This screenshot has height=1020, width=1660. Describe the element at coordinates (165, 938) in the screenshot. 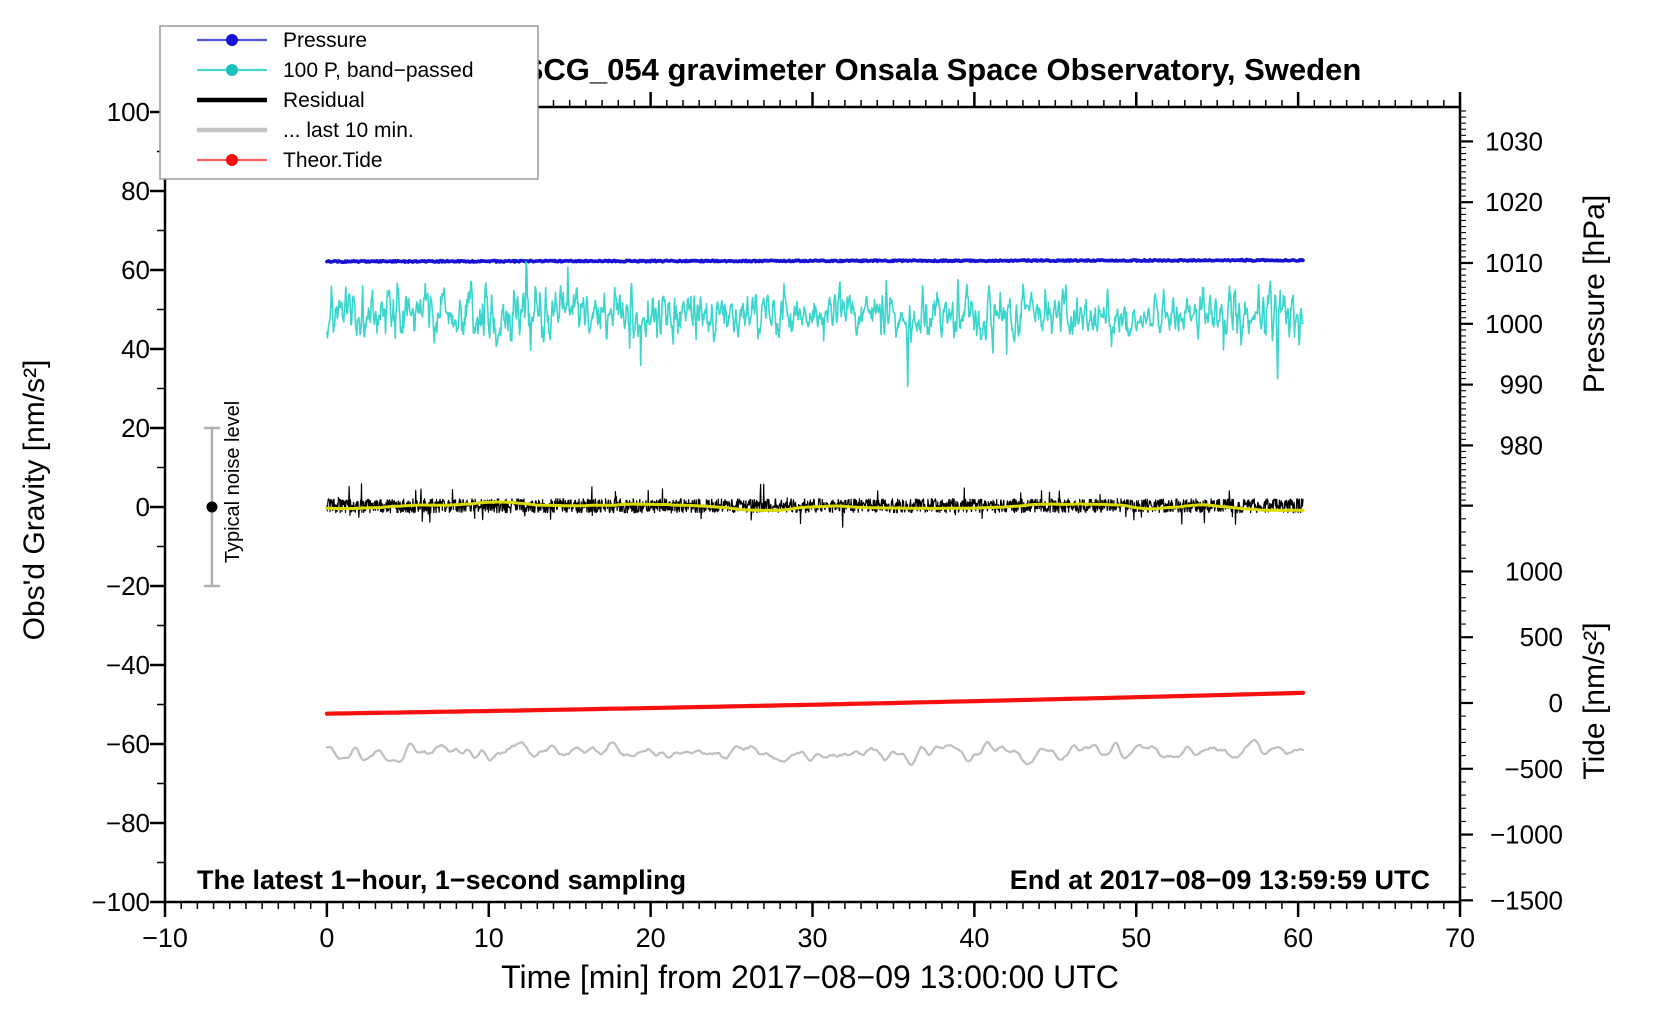

I see `x-tick-label: −10` at that location.